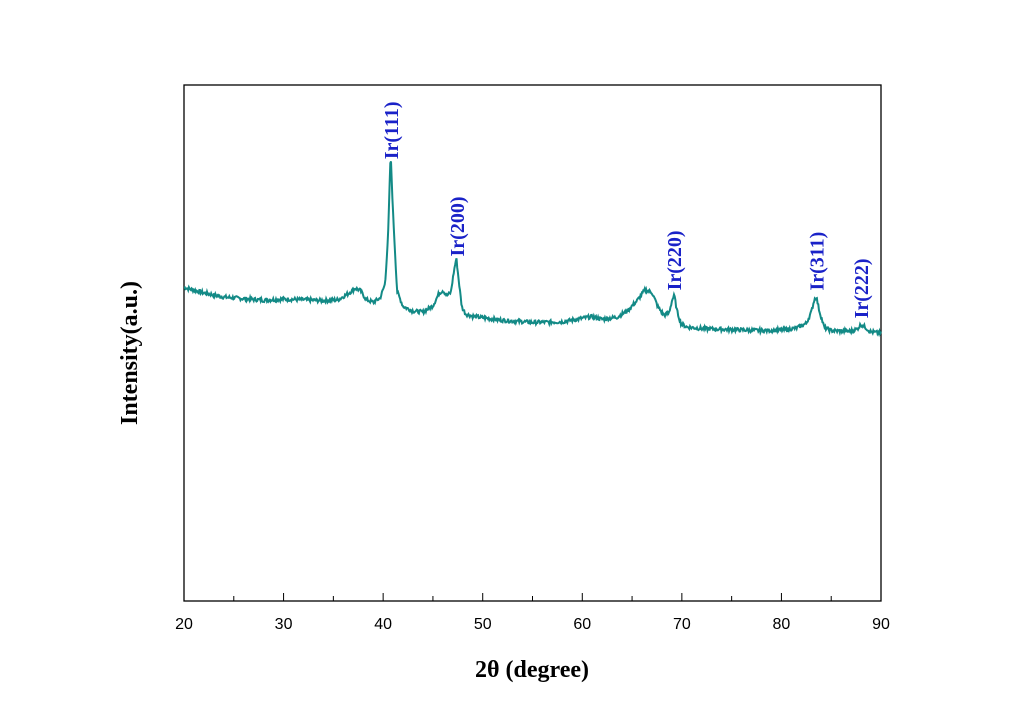 The width and height of the screenshot is (1024, 723). Describe the element at coordinates (458, 227) in the screenshot. I see `peak-label: Ir(200)` at that location.